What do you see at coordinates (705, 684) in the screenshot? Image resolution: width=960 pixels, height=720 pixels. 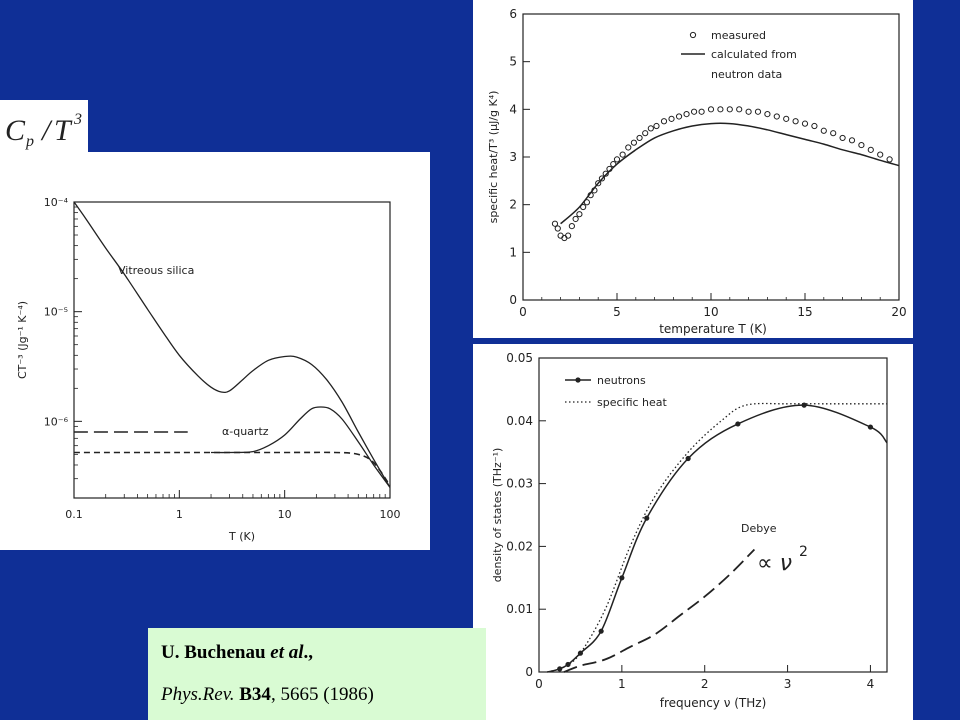 I see `br-x-tick-label: 2` at bounding box center [705, 684].